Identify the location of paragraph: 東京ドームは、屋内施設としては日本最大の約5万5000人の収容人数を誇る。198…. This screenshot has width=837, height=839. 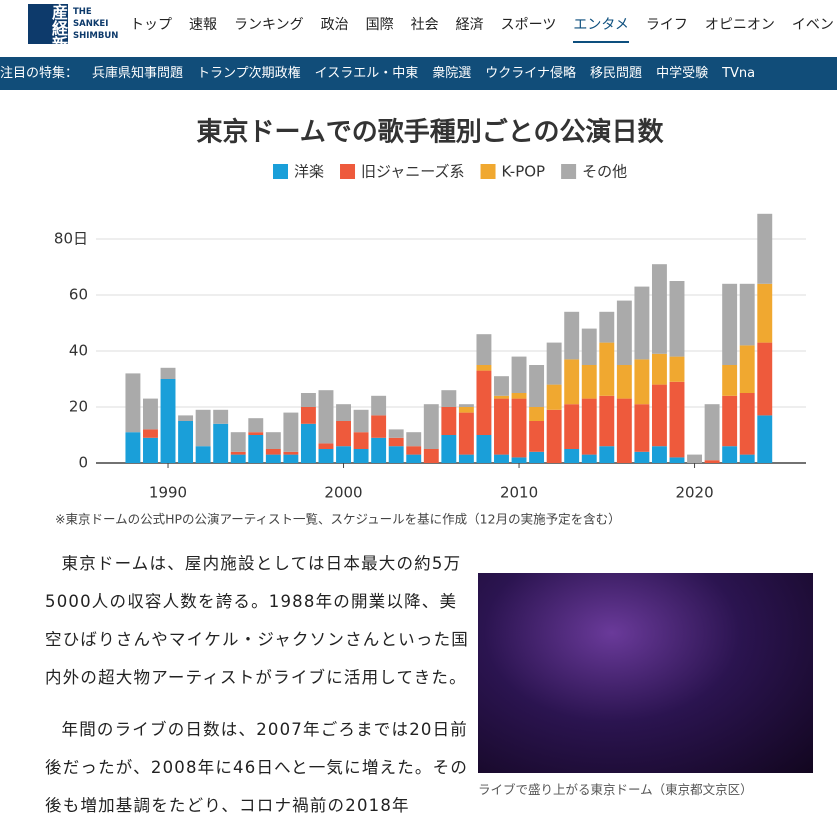
(257, 620).